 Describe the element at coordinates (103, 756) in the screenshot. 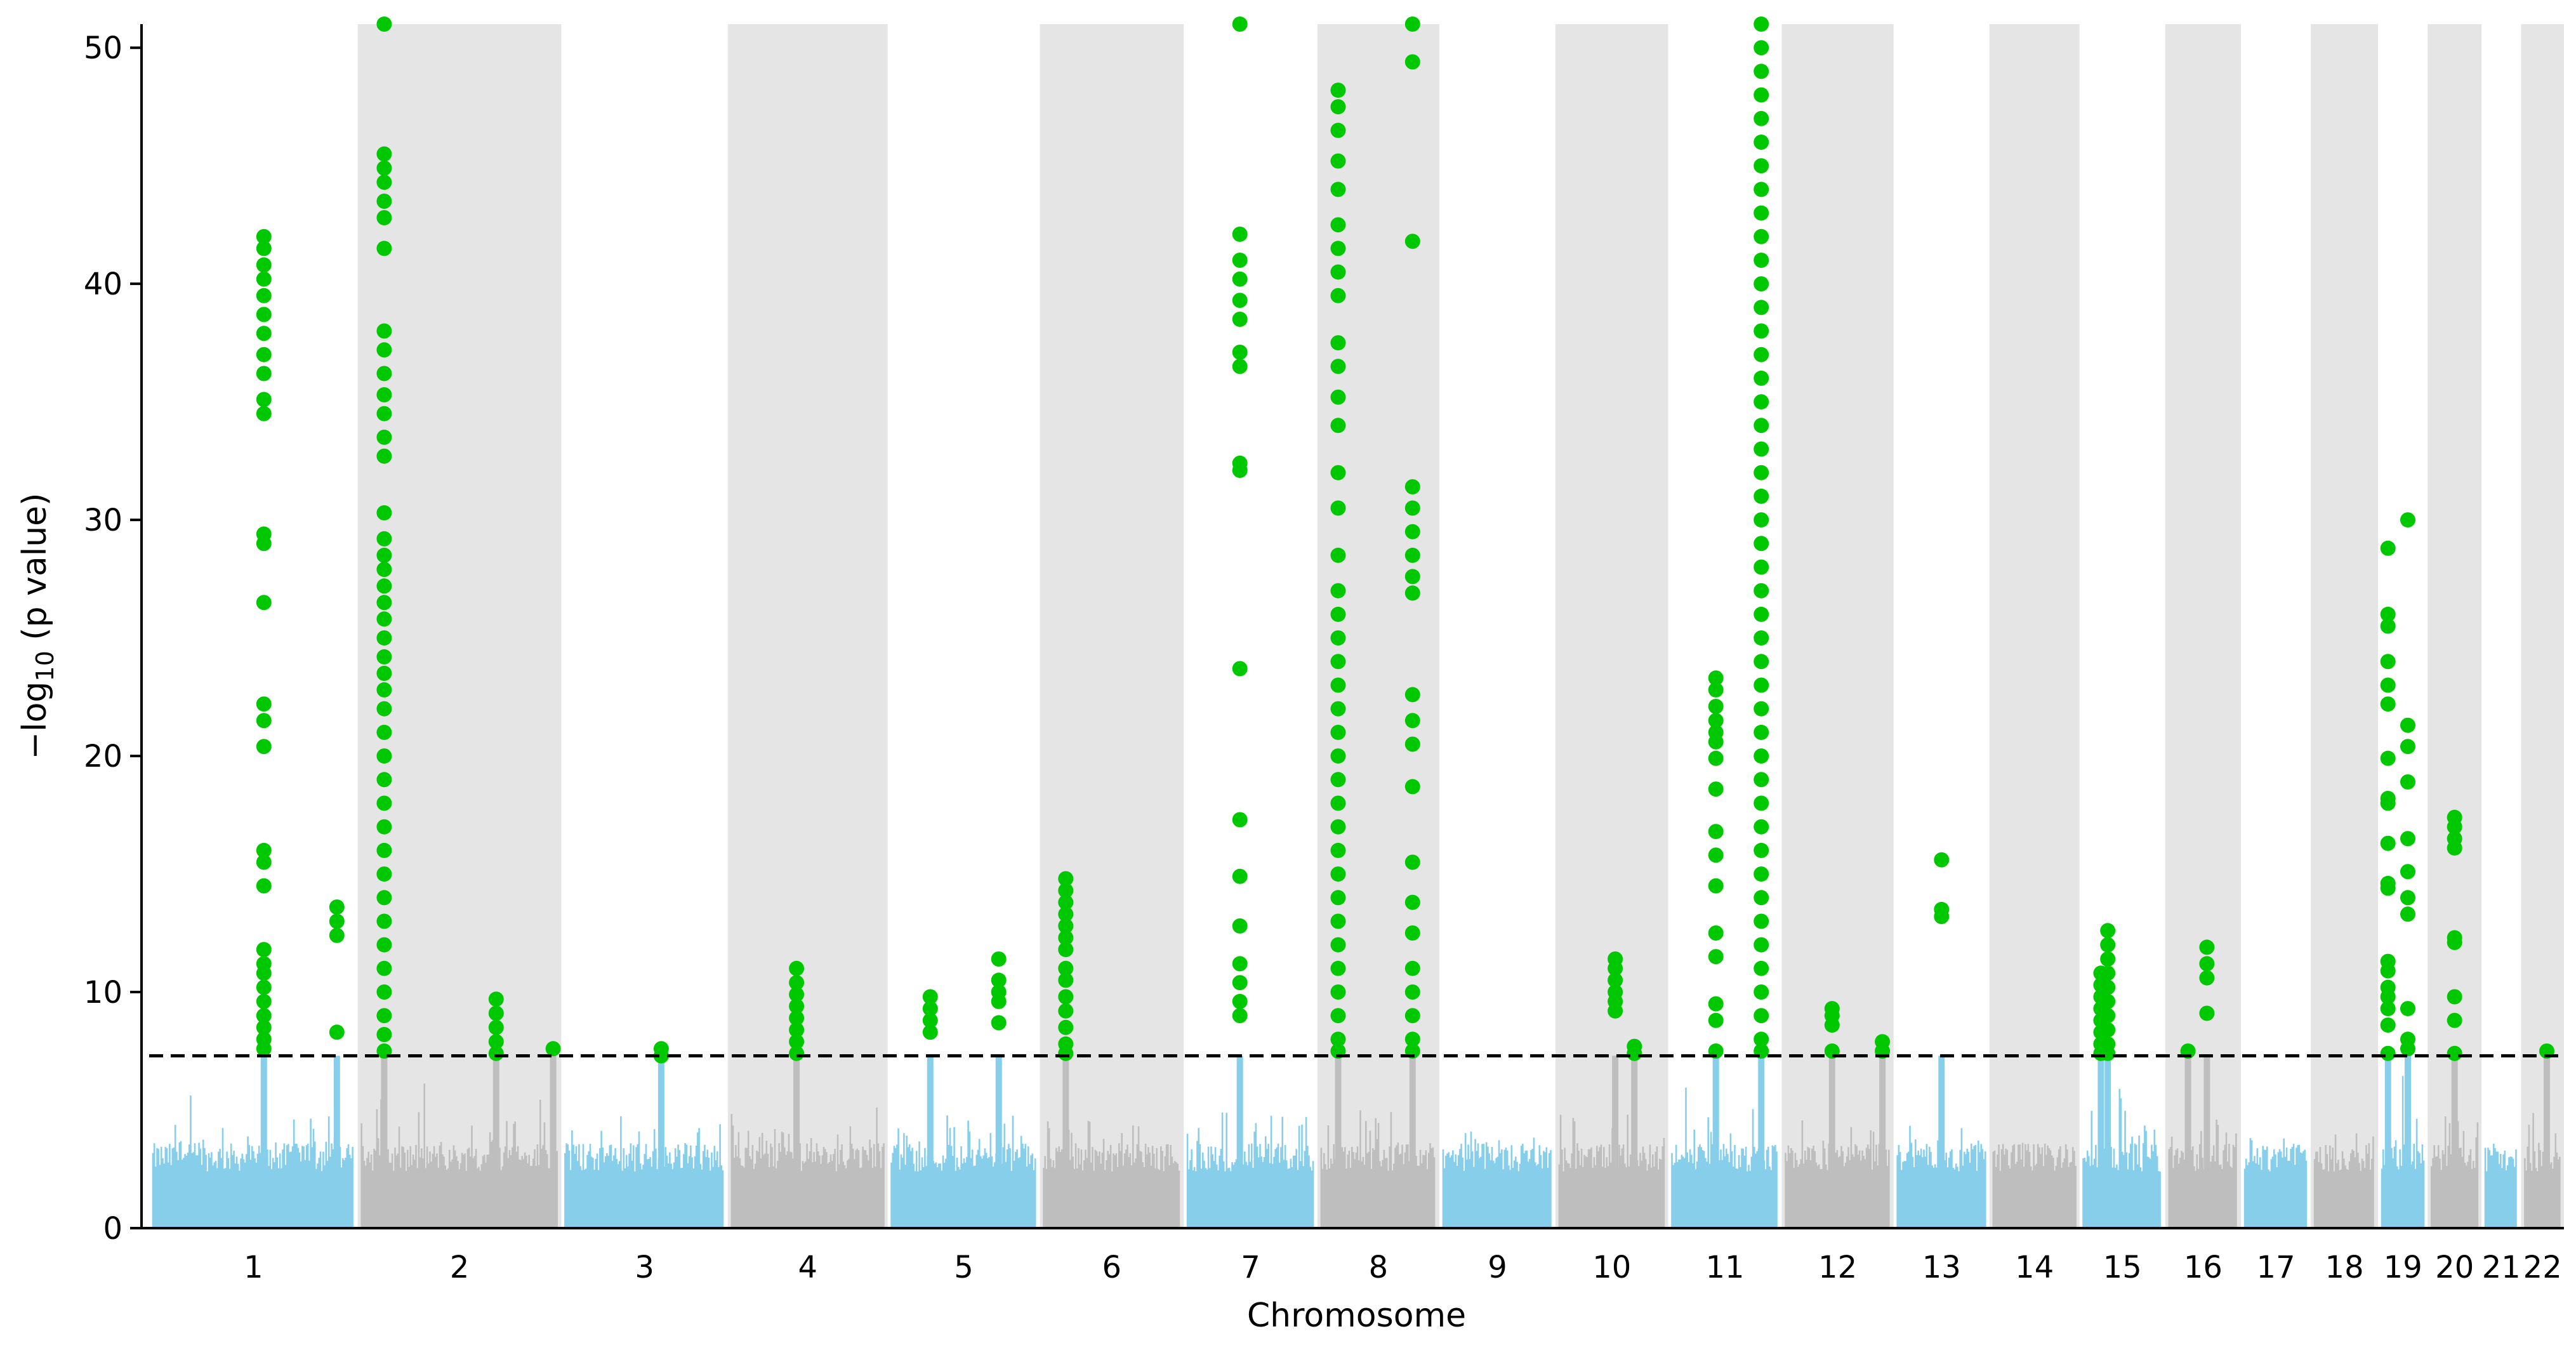

I see `y-tick-label: 20` at that location.